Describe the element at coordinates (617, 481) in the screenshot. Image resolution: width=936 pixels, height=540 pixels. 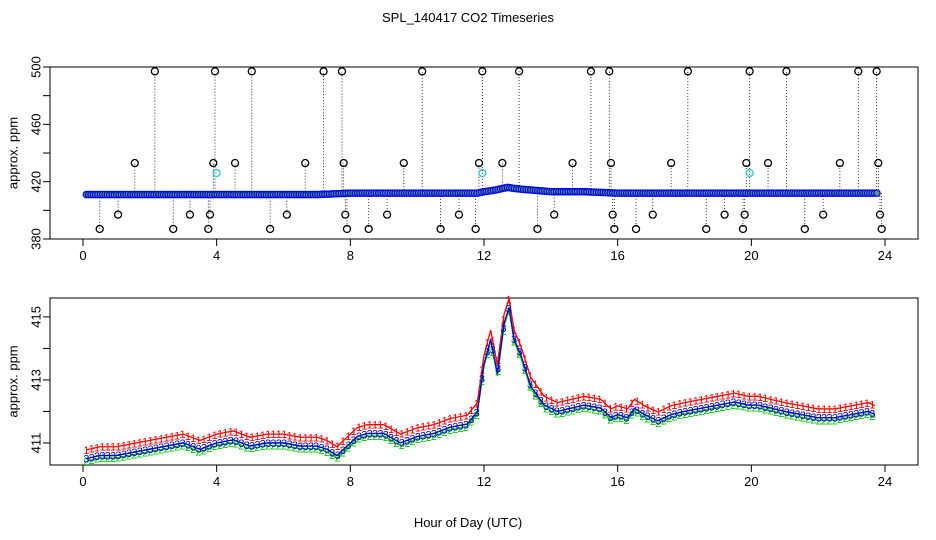
I see `bottom-x-tick-label: 16` at that location.